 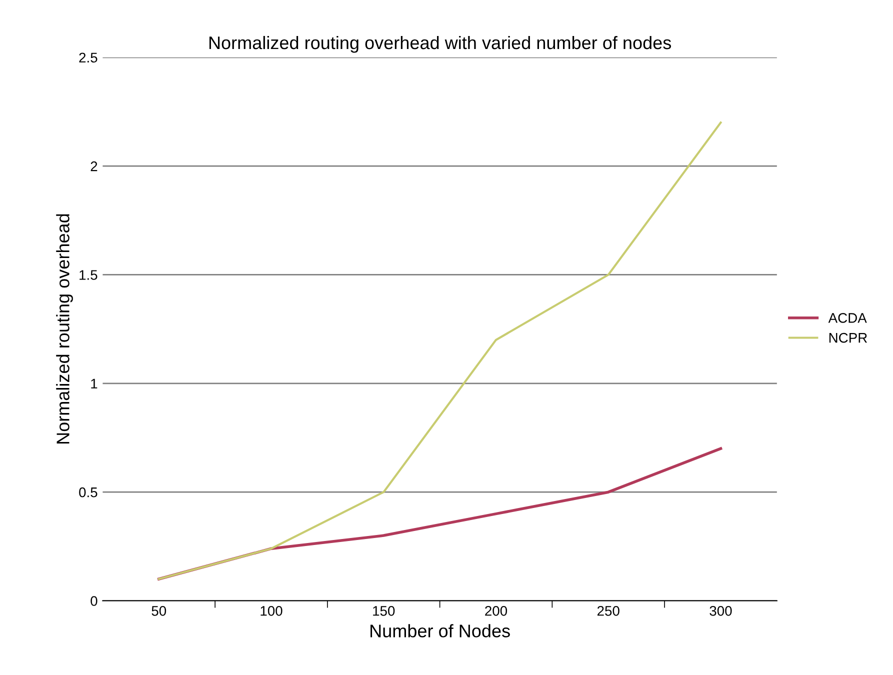 What do you see at coordinates (496, 611) in the screenshot?
I see `x-tick-label: 200` at bounding box center [496, 611].